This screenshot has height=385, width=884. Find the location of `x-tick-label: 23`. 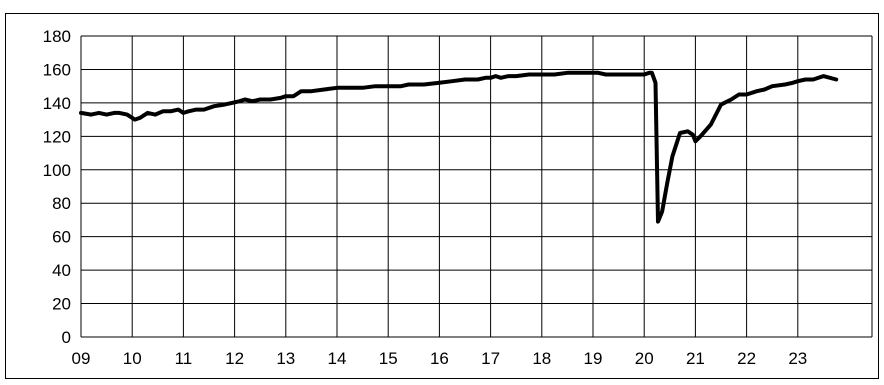

x-tick-label: 23 is located at coordinates (797, 358).